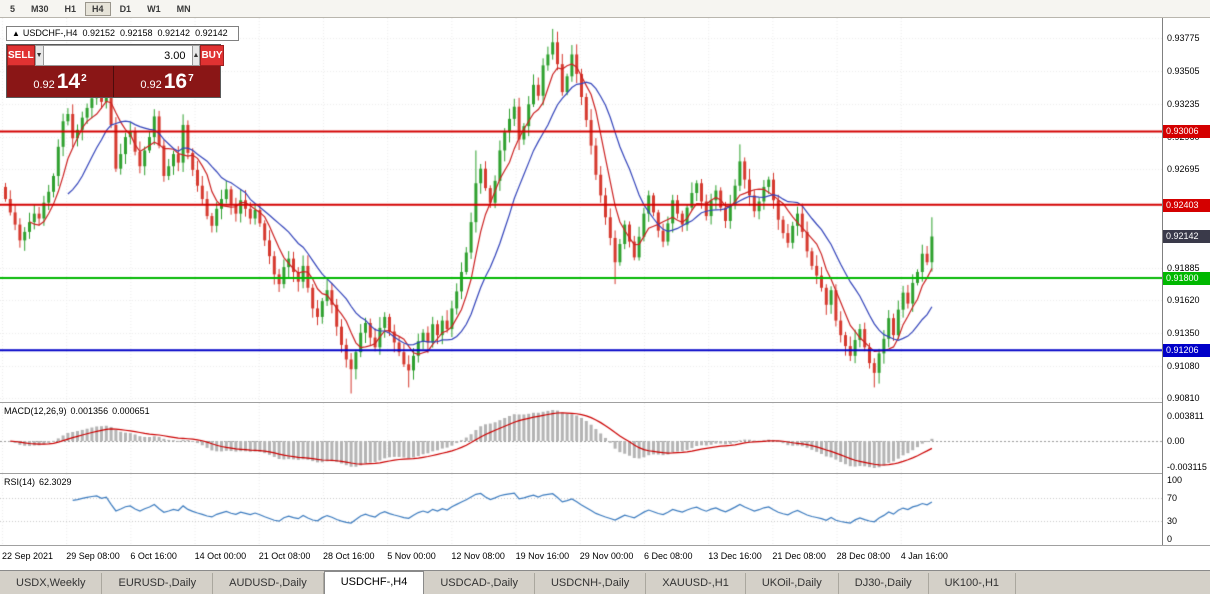  Describe the element at coordinates (211, 33) in the screenshot. I see `ohlc-close: 0.92142` at that location.